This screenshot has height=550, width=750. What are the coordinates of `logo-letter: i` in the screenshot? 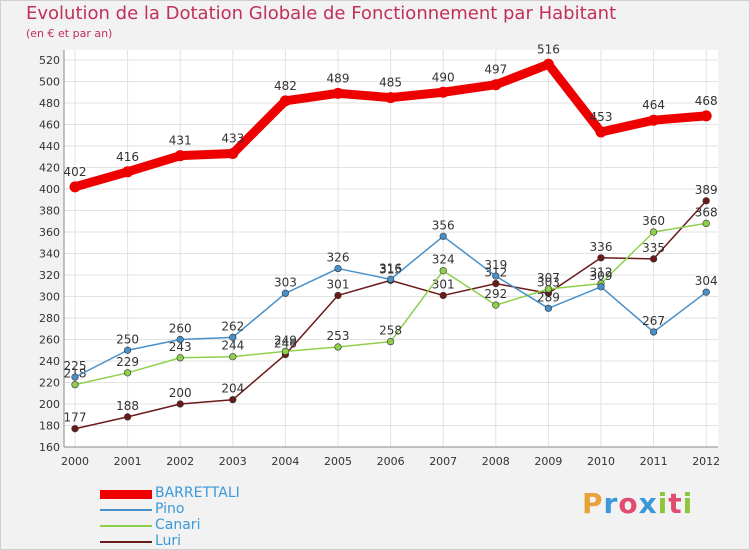 It's located at (663, 503).